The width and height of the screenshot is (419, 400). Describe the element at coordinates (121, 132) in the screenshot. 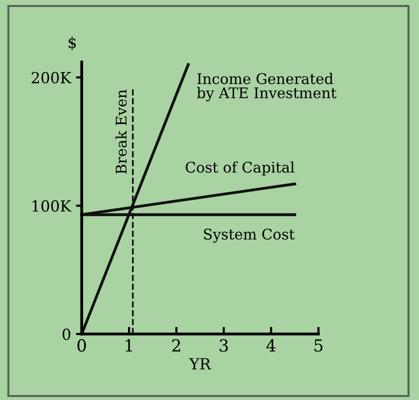

I see `ref-line-label: Break Even` at that location.